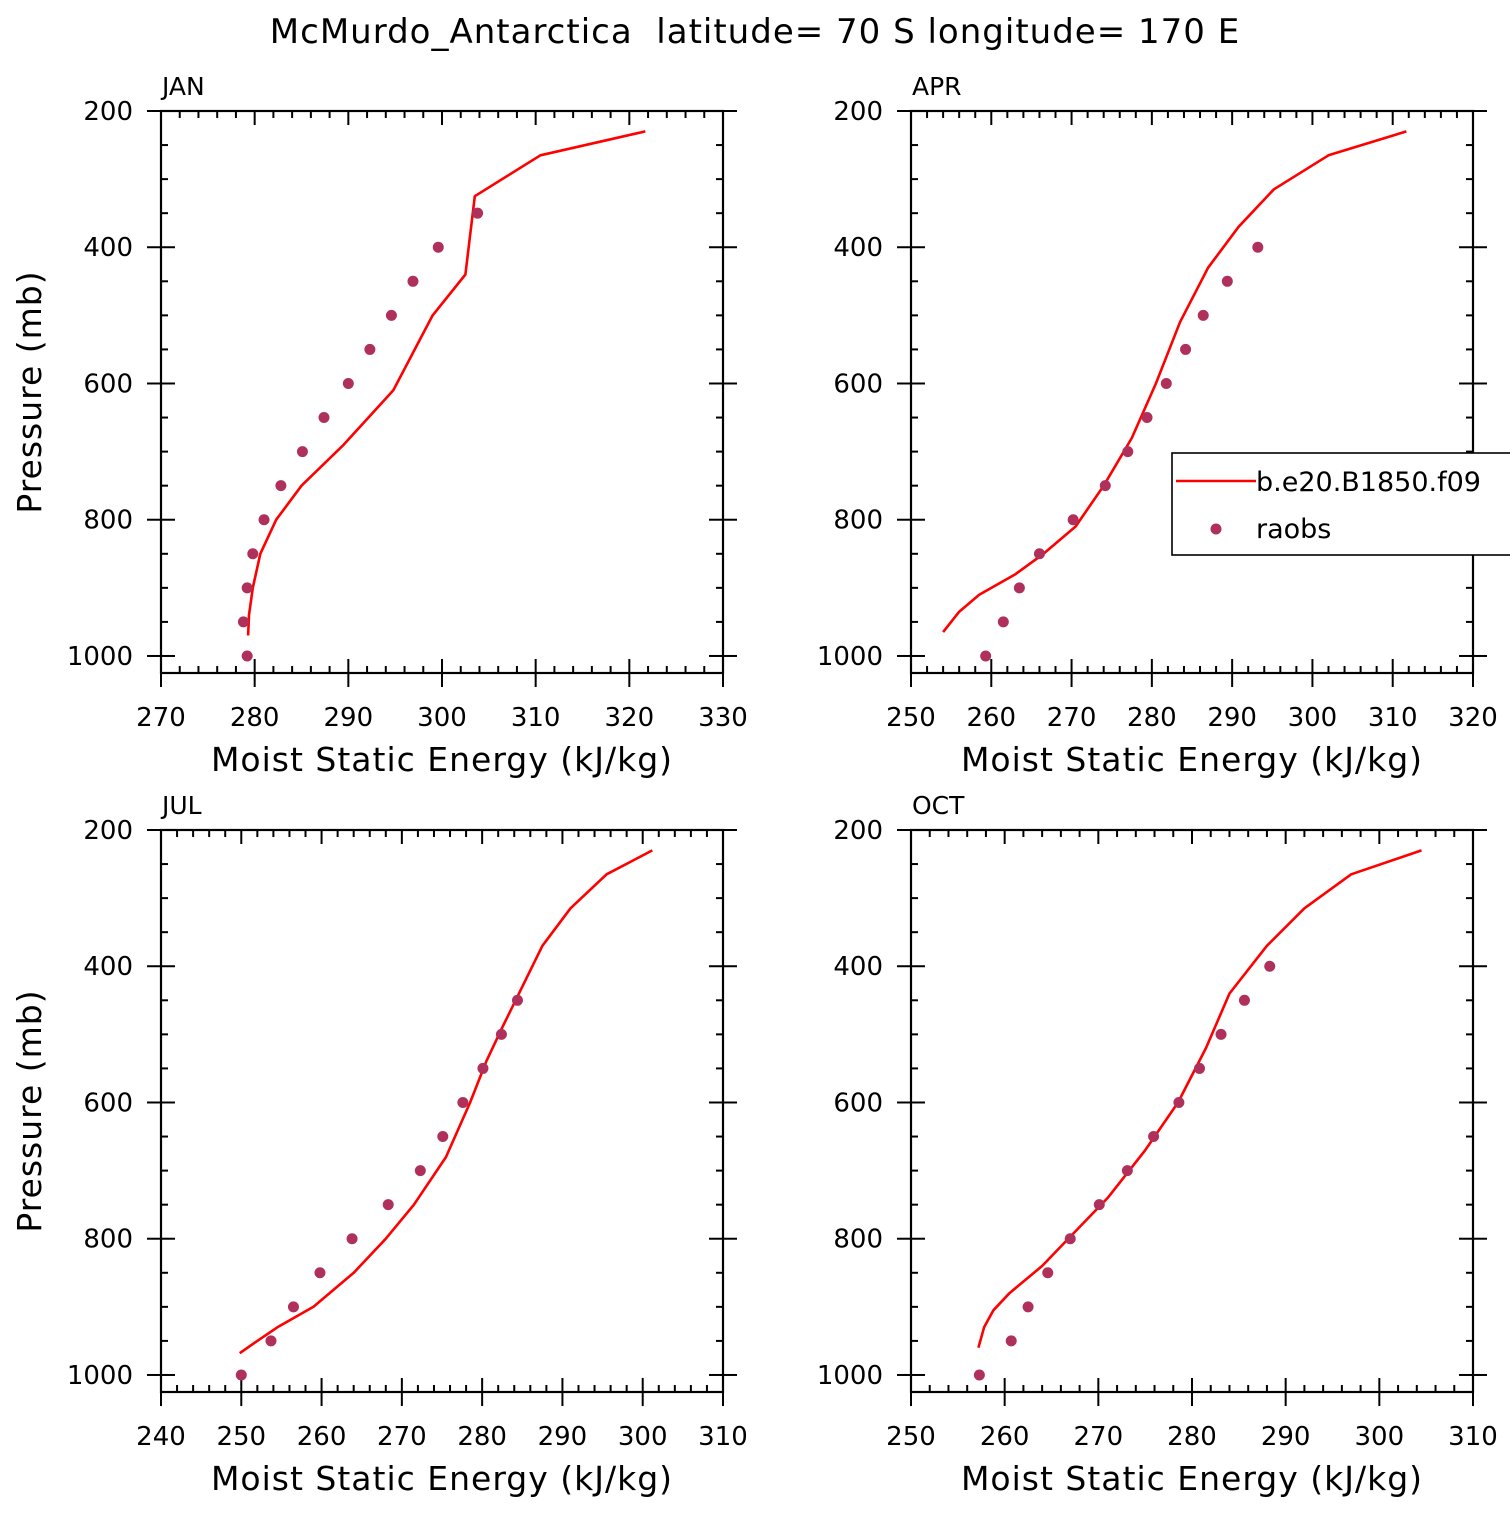 The width and height of the screenshot is (1510, 1514). Describe the element at coordinates (1368, 482) in the screenshot. I see `legend-model-label: b.e20.B1850.f09` at that location.